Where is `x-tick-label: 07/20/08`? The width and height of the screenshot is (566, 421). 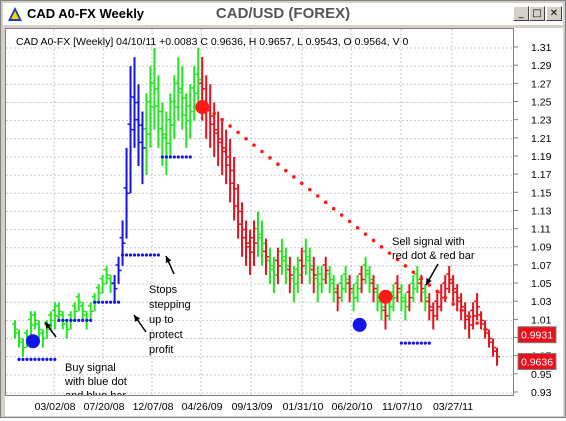 x-tick-label: 07/20/08 is located at coordinates (104, 407).